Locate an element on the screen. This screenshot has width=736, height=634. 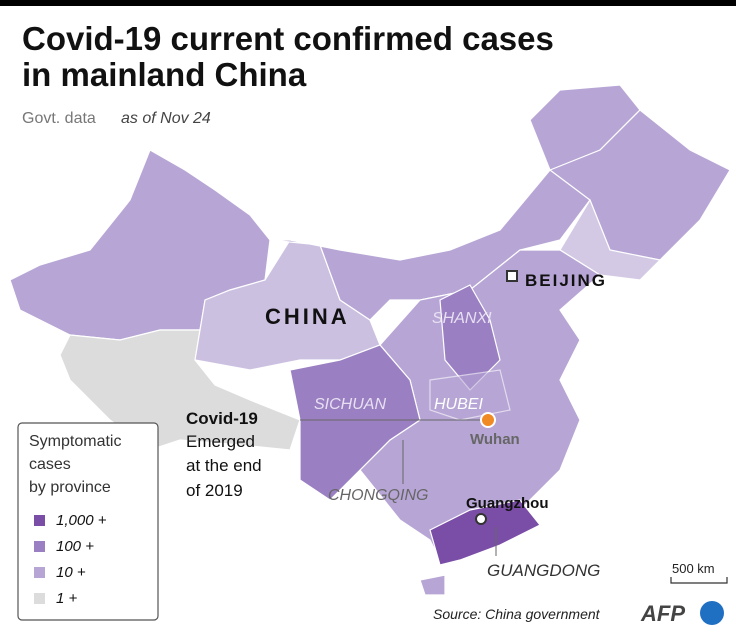
province-label: HUBEI is located at coordinates (458, 404).